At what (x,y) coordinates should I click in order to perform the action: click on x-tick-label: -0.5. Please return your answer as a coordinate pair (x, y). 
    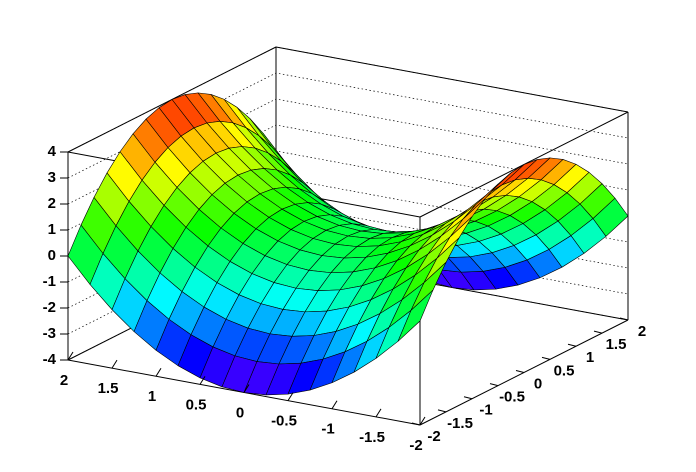
    Looking at the image, I should click on (284, 421).